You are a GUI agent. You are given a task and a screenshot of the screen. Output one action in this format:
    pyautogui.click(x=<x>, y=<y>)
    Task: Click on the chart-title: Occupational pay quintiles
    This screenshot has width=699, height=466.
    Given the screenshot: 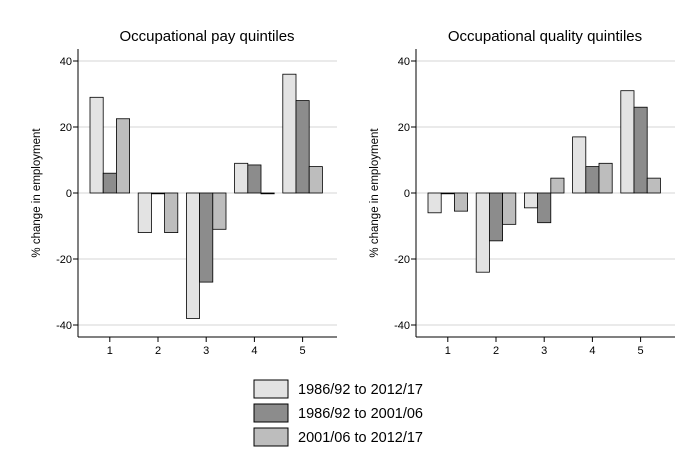 What is the action you would take?
    pyautogui.click(x=206, y=36)
    